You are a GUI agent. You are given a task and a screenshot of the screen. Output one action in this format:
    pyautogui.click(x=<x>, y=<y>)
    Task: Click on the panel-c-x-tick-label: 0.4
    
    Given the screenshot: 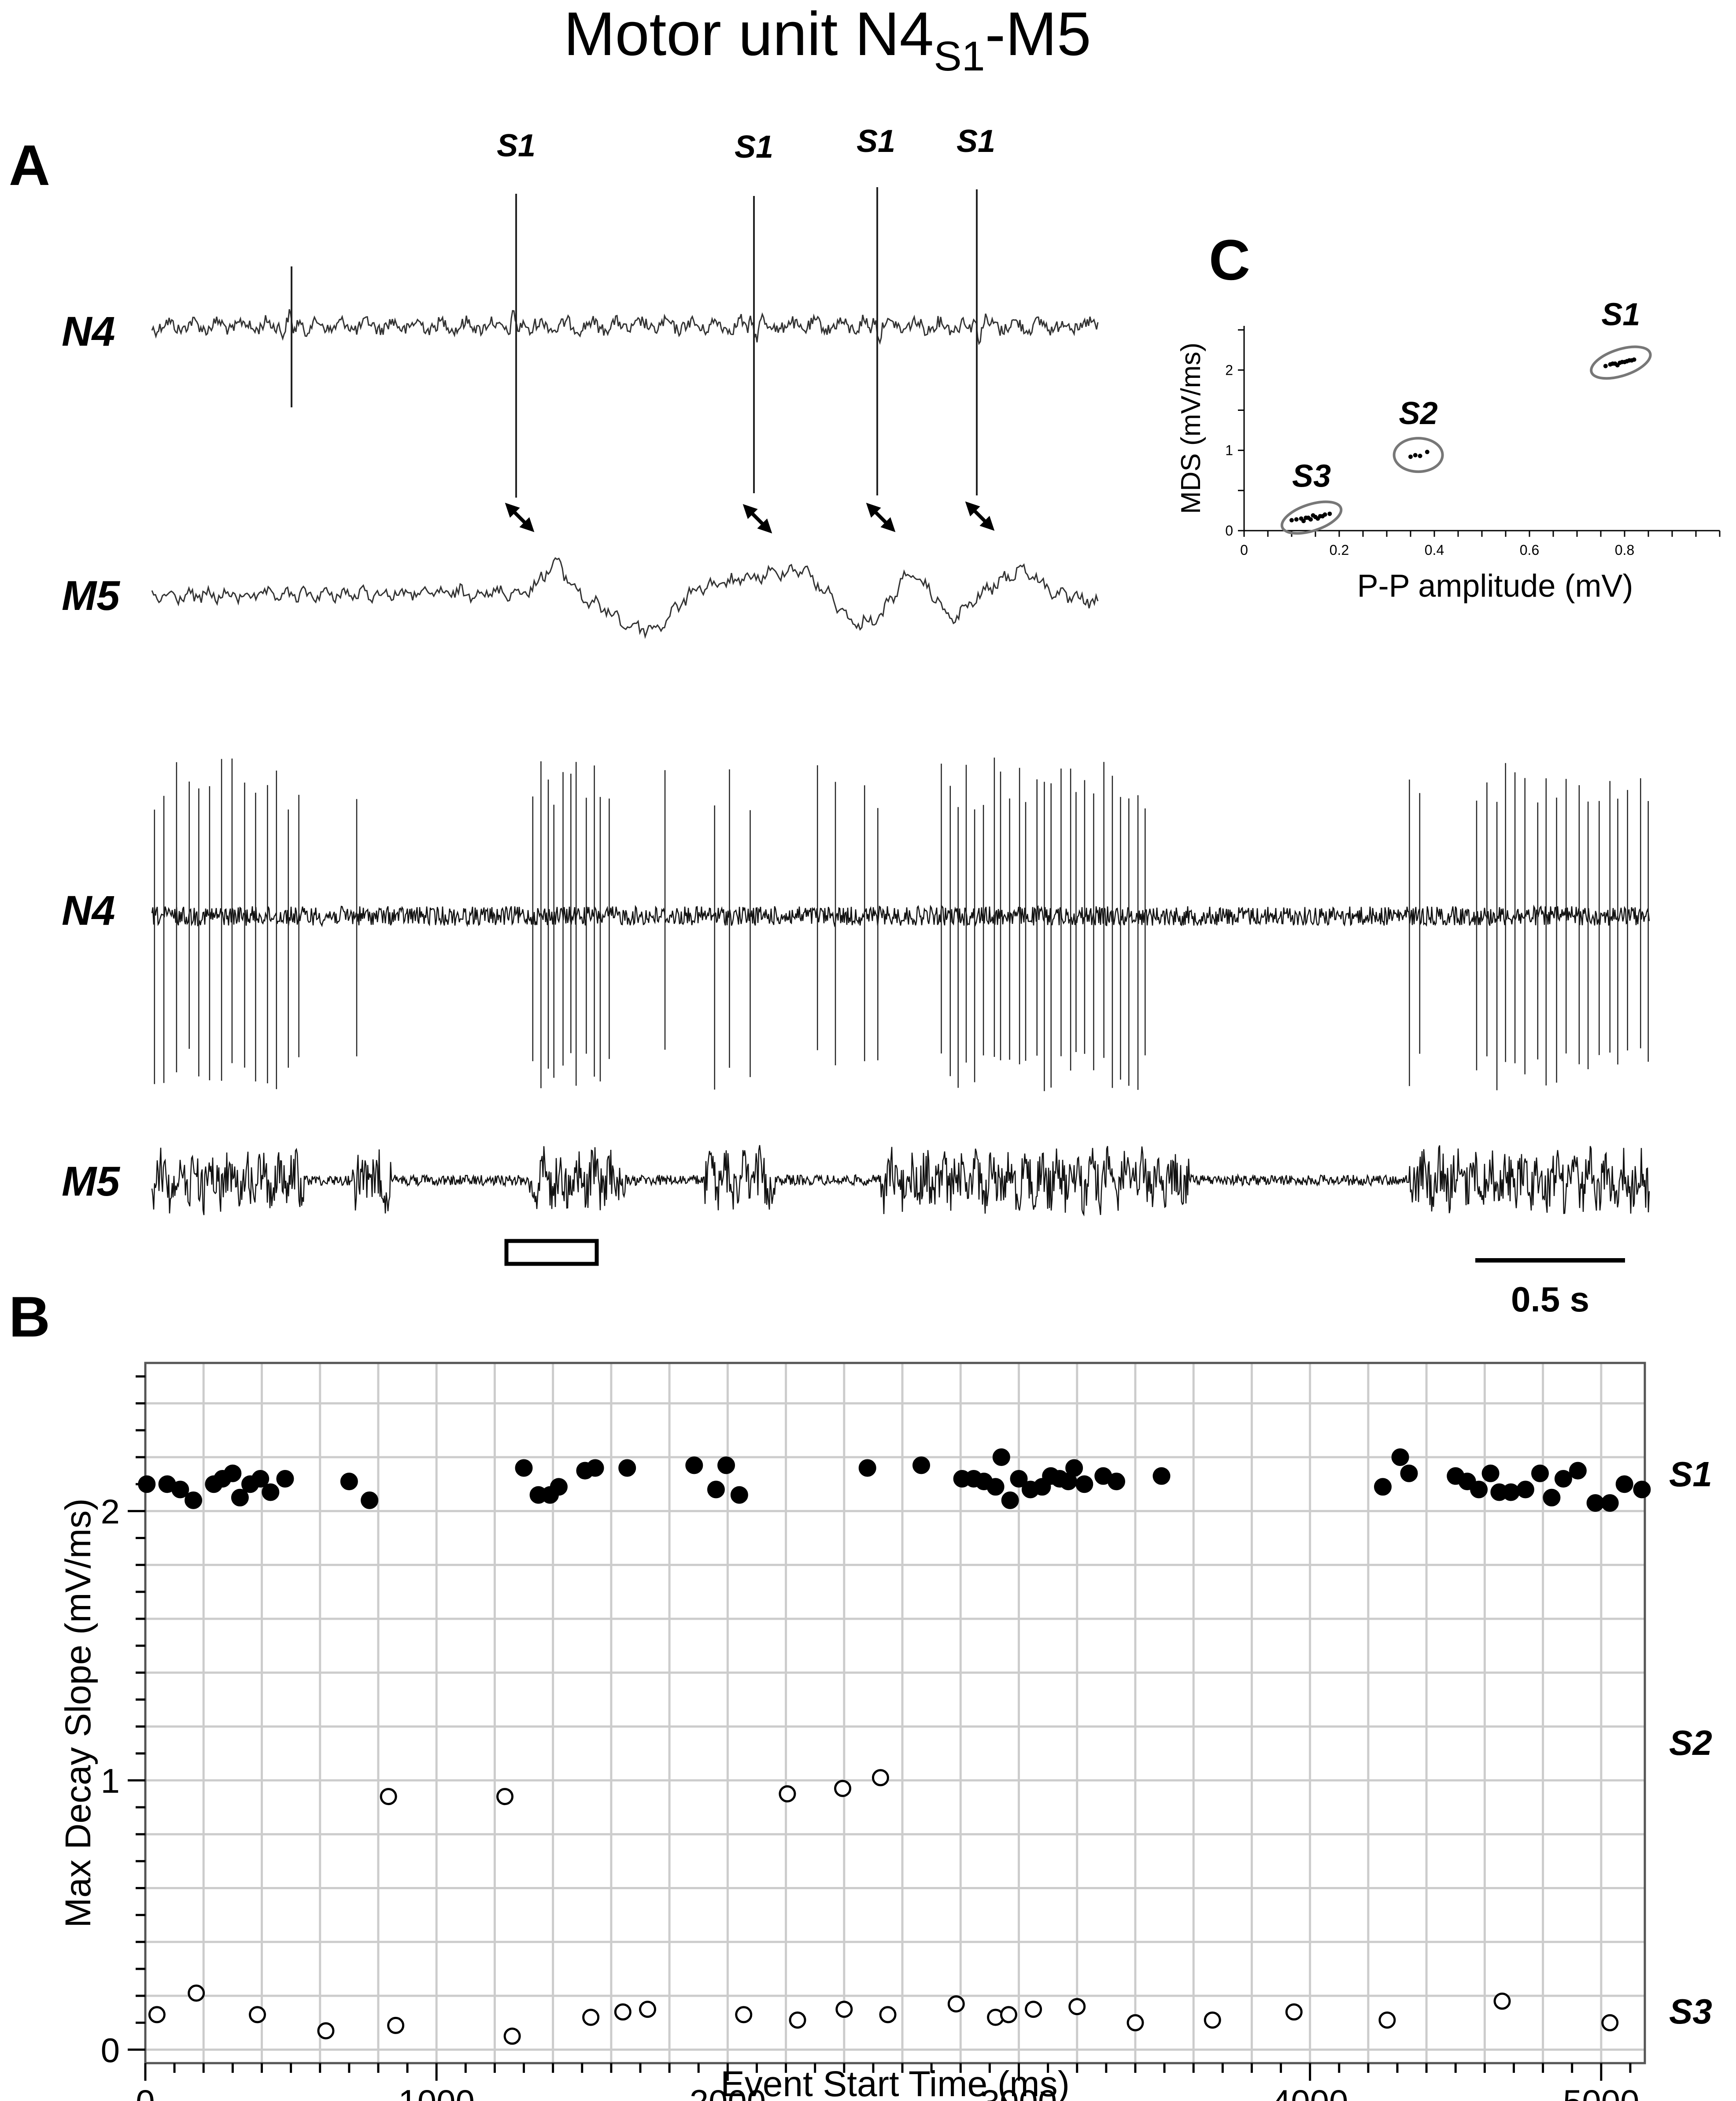 What is the action you would take?
    pyautogui.click(x=1434, y=550)
    